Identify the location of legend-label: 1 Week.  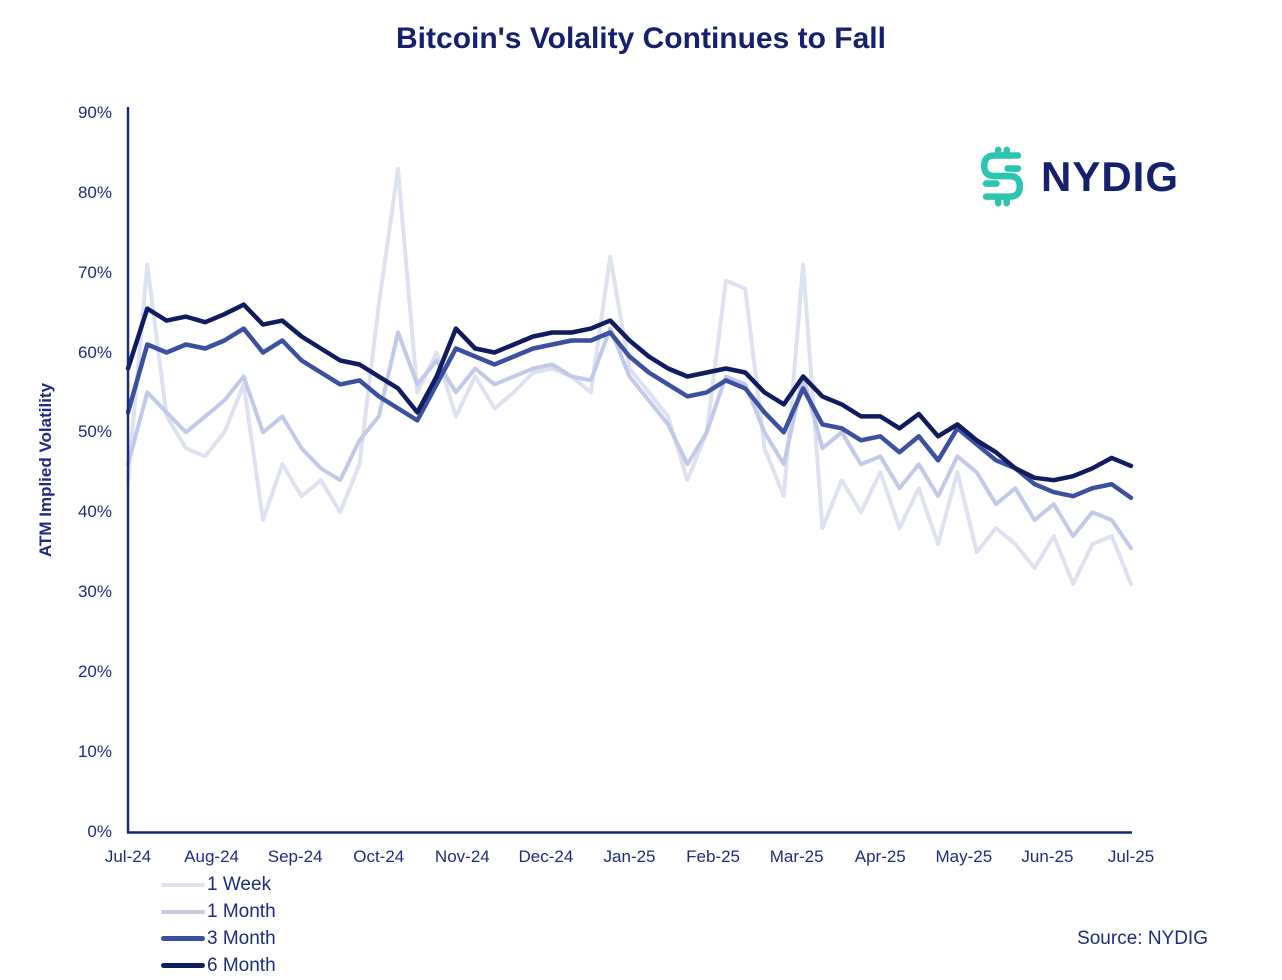
(239, 884).